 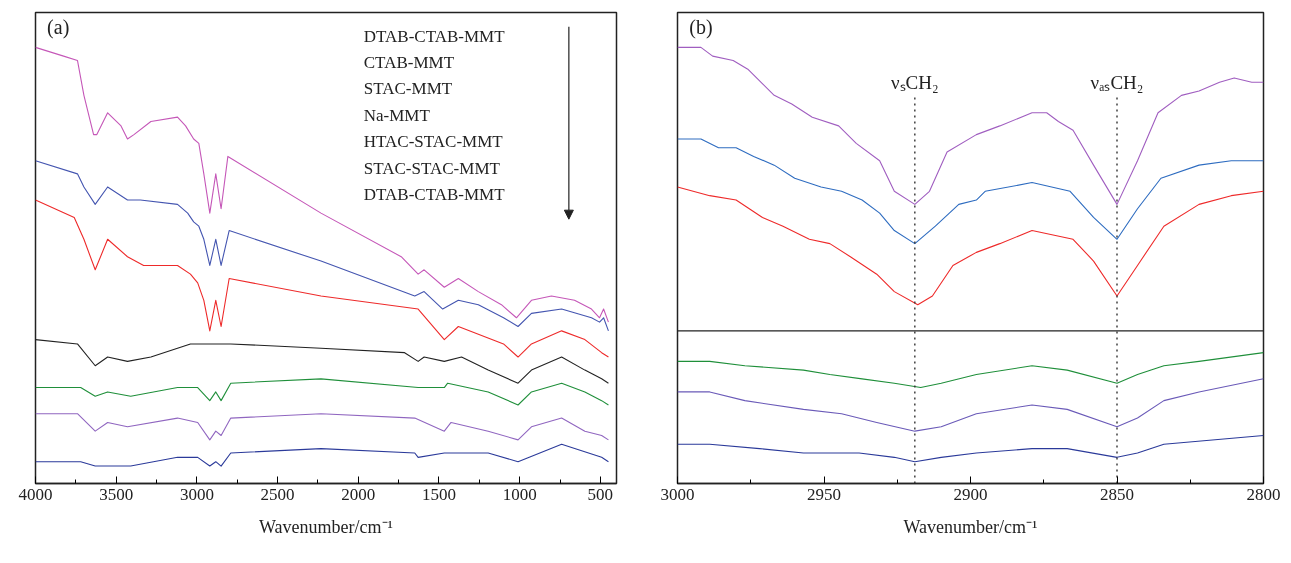 What do you see at coordinates (600, 494) in the screenshot?
I see `x-tick-label: 500` at bounding box center [600, 494].